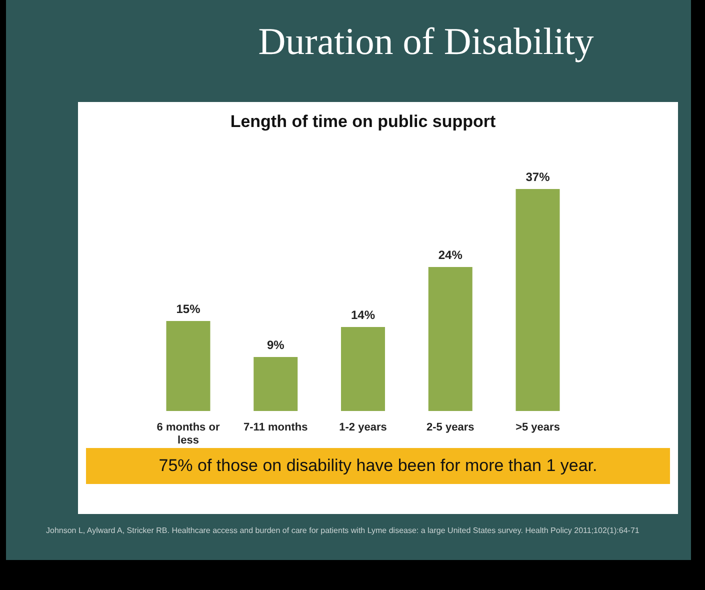 Image resolution: width=705 pixels, height=590 pixels. What do you see at coordinates (363, 121) in the screenshot?
I see `chart-subtitle: Length of time on public support` at bounding box center [363, 121].